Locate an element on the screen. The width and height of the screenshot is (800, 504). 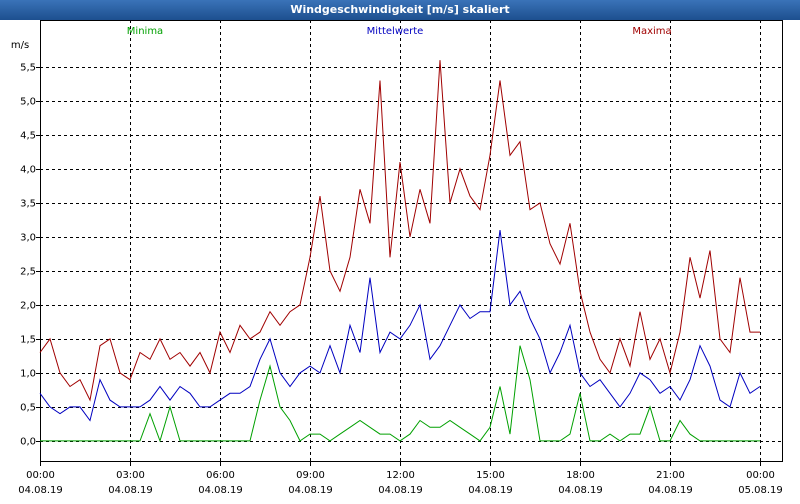
y-tick-label: 0,0 is located at coordinates (28, 442).